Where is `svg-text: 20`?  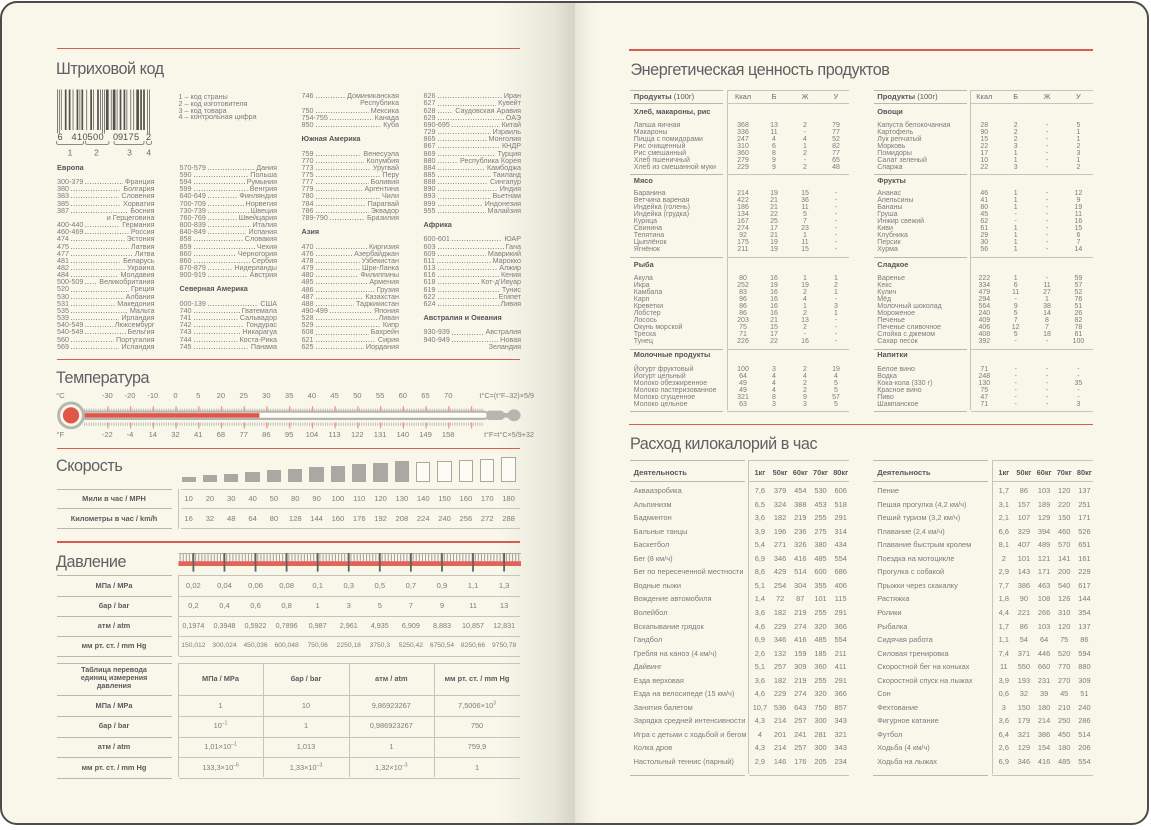 svg-text: 20 is located at coordinates (221, 395).